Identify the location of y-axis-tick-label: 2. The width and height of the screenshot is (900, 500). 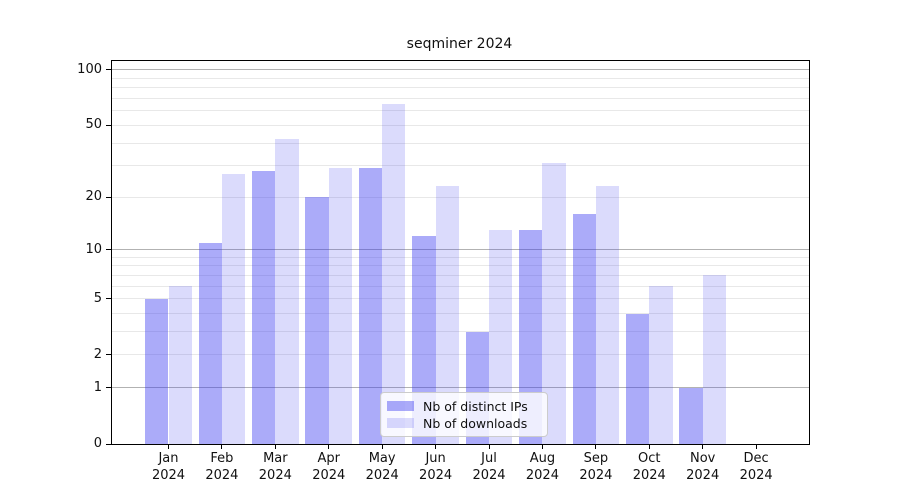
(97, 354).